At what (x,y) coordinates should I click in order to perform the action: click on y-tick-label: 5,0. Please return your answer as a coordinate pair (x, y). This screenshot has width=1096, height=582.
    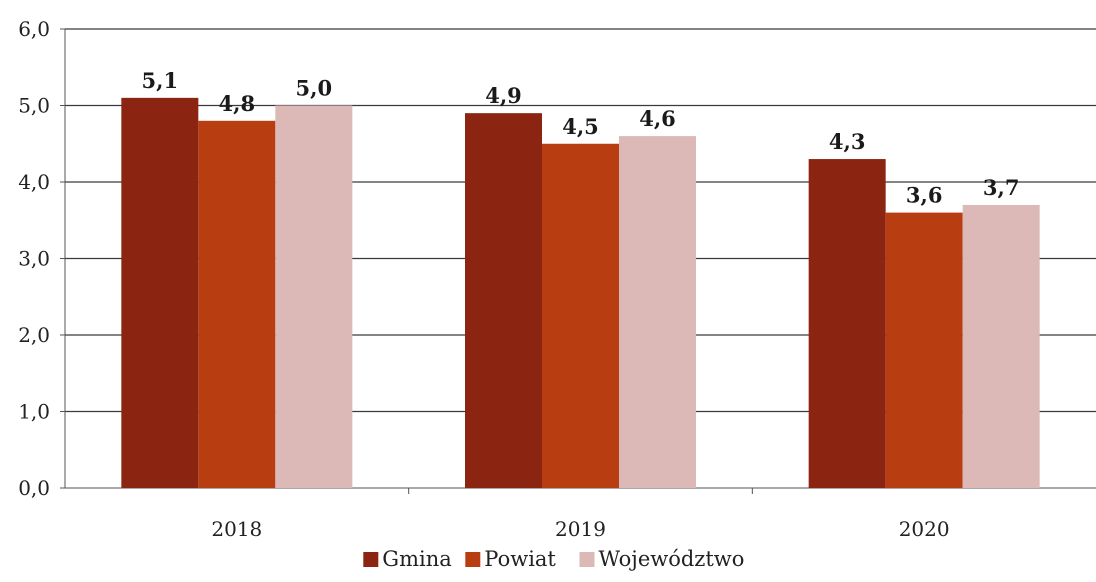
    Looking at the image, I should click on (34, 106).